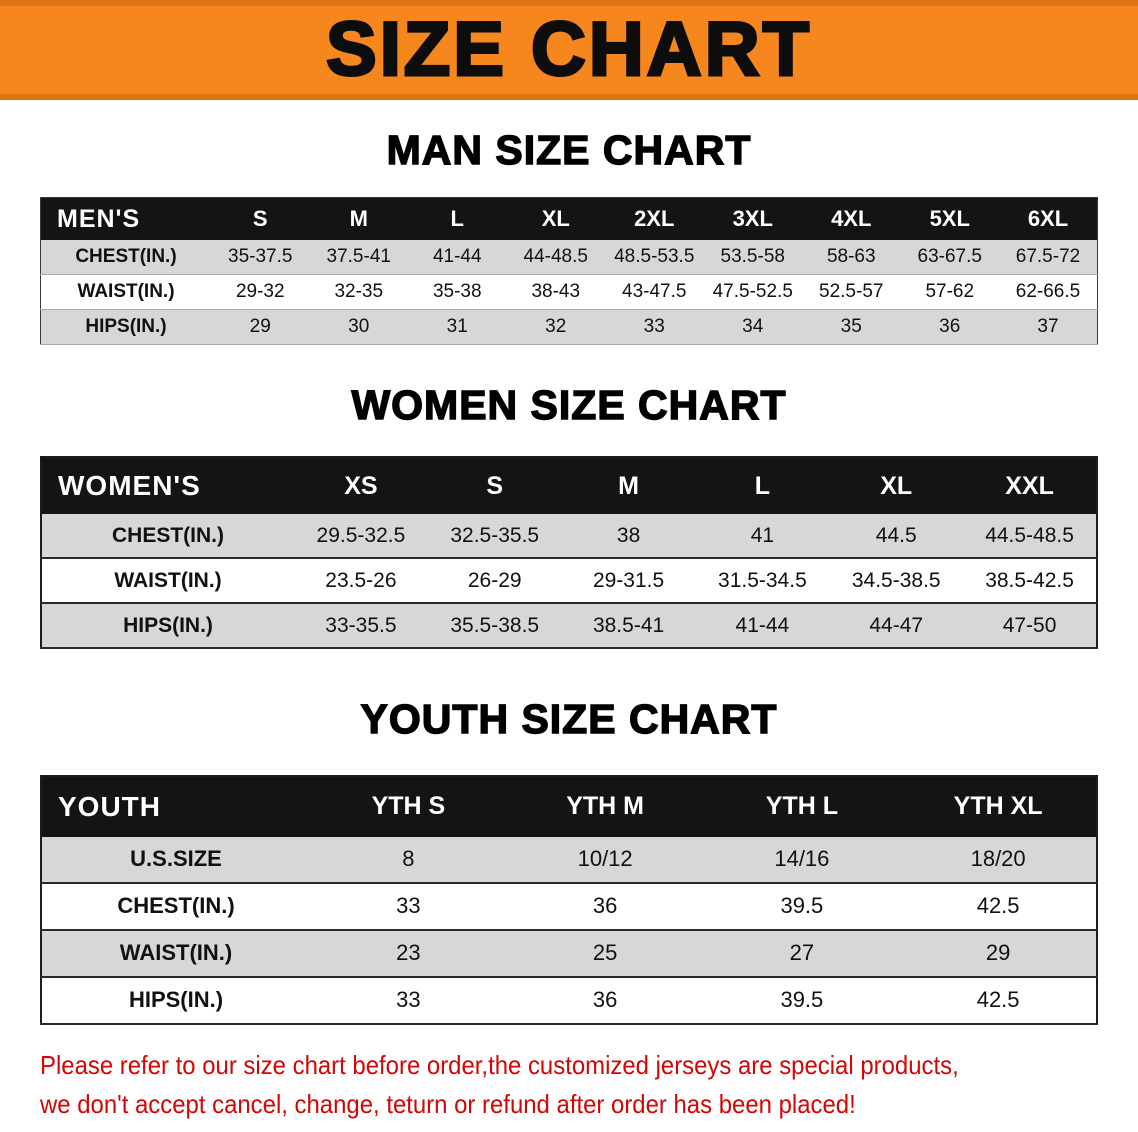 The width and height of the screenshot is (1138, 1132). Describe the element at coordinates (175, 860) in the screenshot. I see `row-label: U.S.SIZE` at that location.